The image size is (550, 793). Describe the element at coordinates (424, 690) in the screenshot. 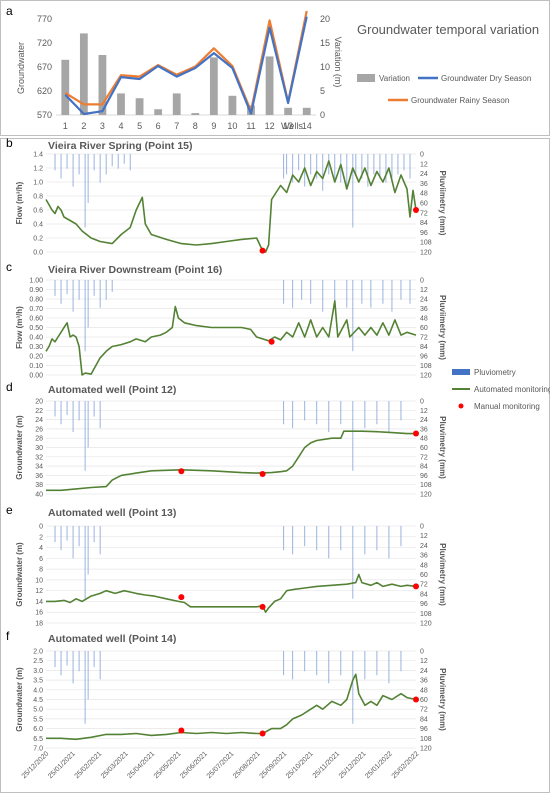

I see `panel-f-y2tick-4: 48` at that location.